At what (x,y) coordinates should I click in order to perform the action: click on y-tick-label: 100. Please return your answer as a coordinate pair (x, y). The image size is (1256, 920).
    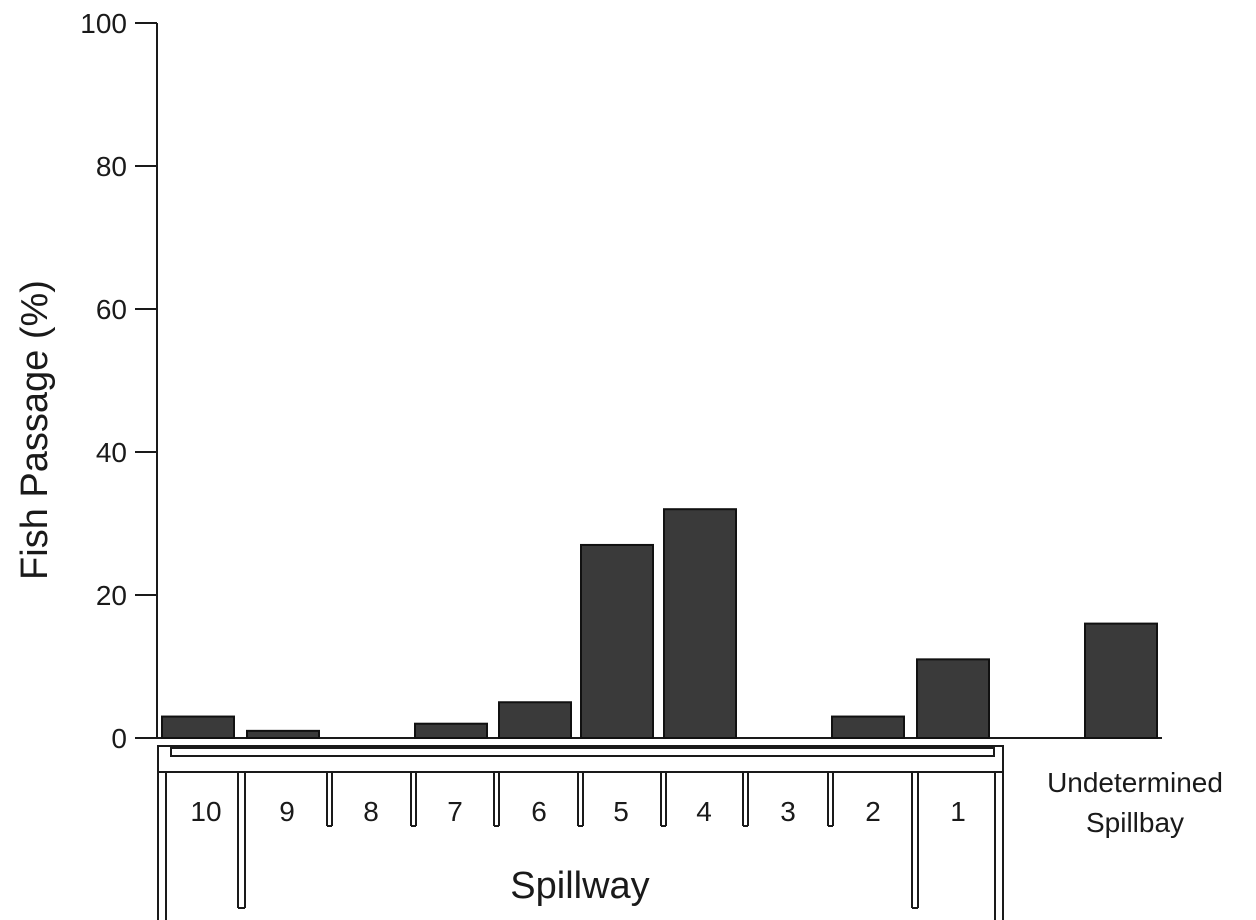
    Looking at the image, I should click on (103, 23).